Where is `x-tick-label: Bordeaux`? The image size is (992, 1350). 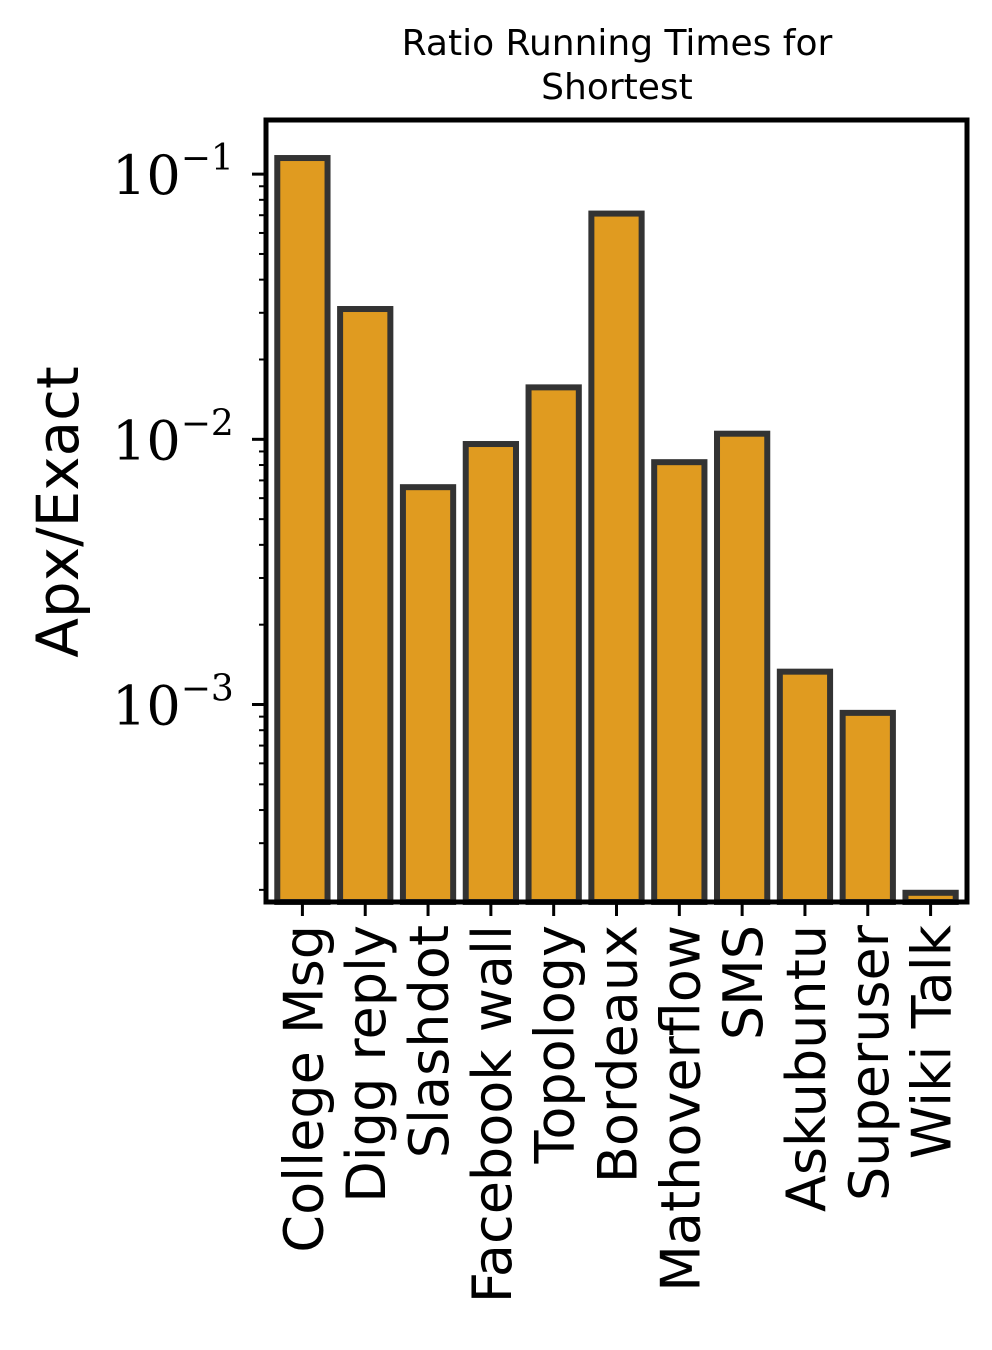
x-tick-label: Bordeaux is located at coordinates (618, 1054).